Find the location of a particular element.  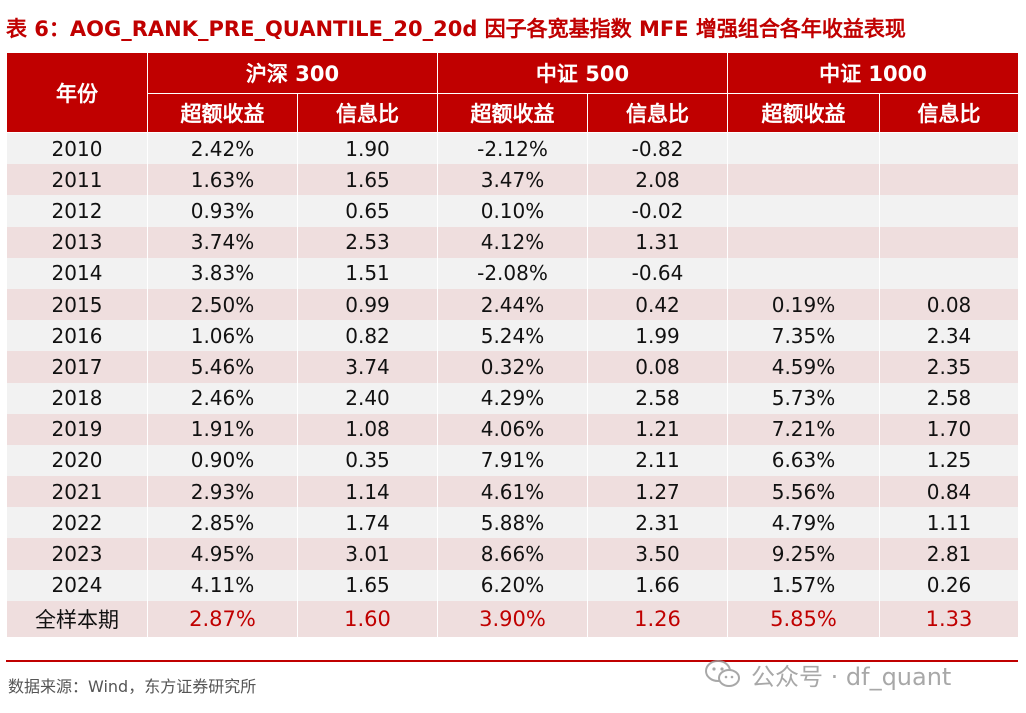

cell-hs300-excess: 2.46% is located at coordinates (222, 398).